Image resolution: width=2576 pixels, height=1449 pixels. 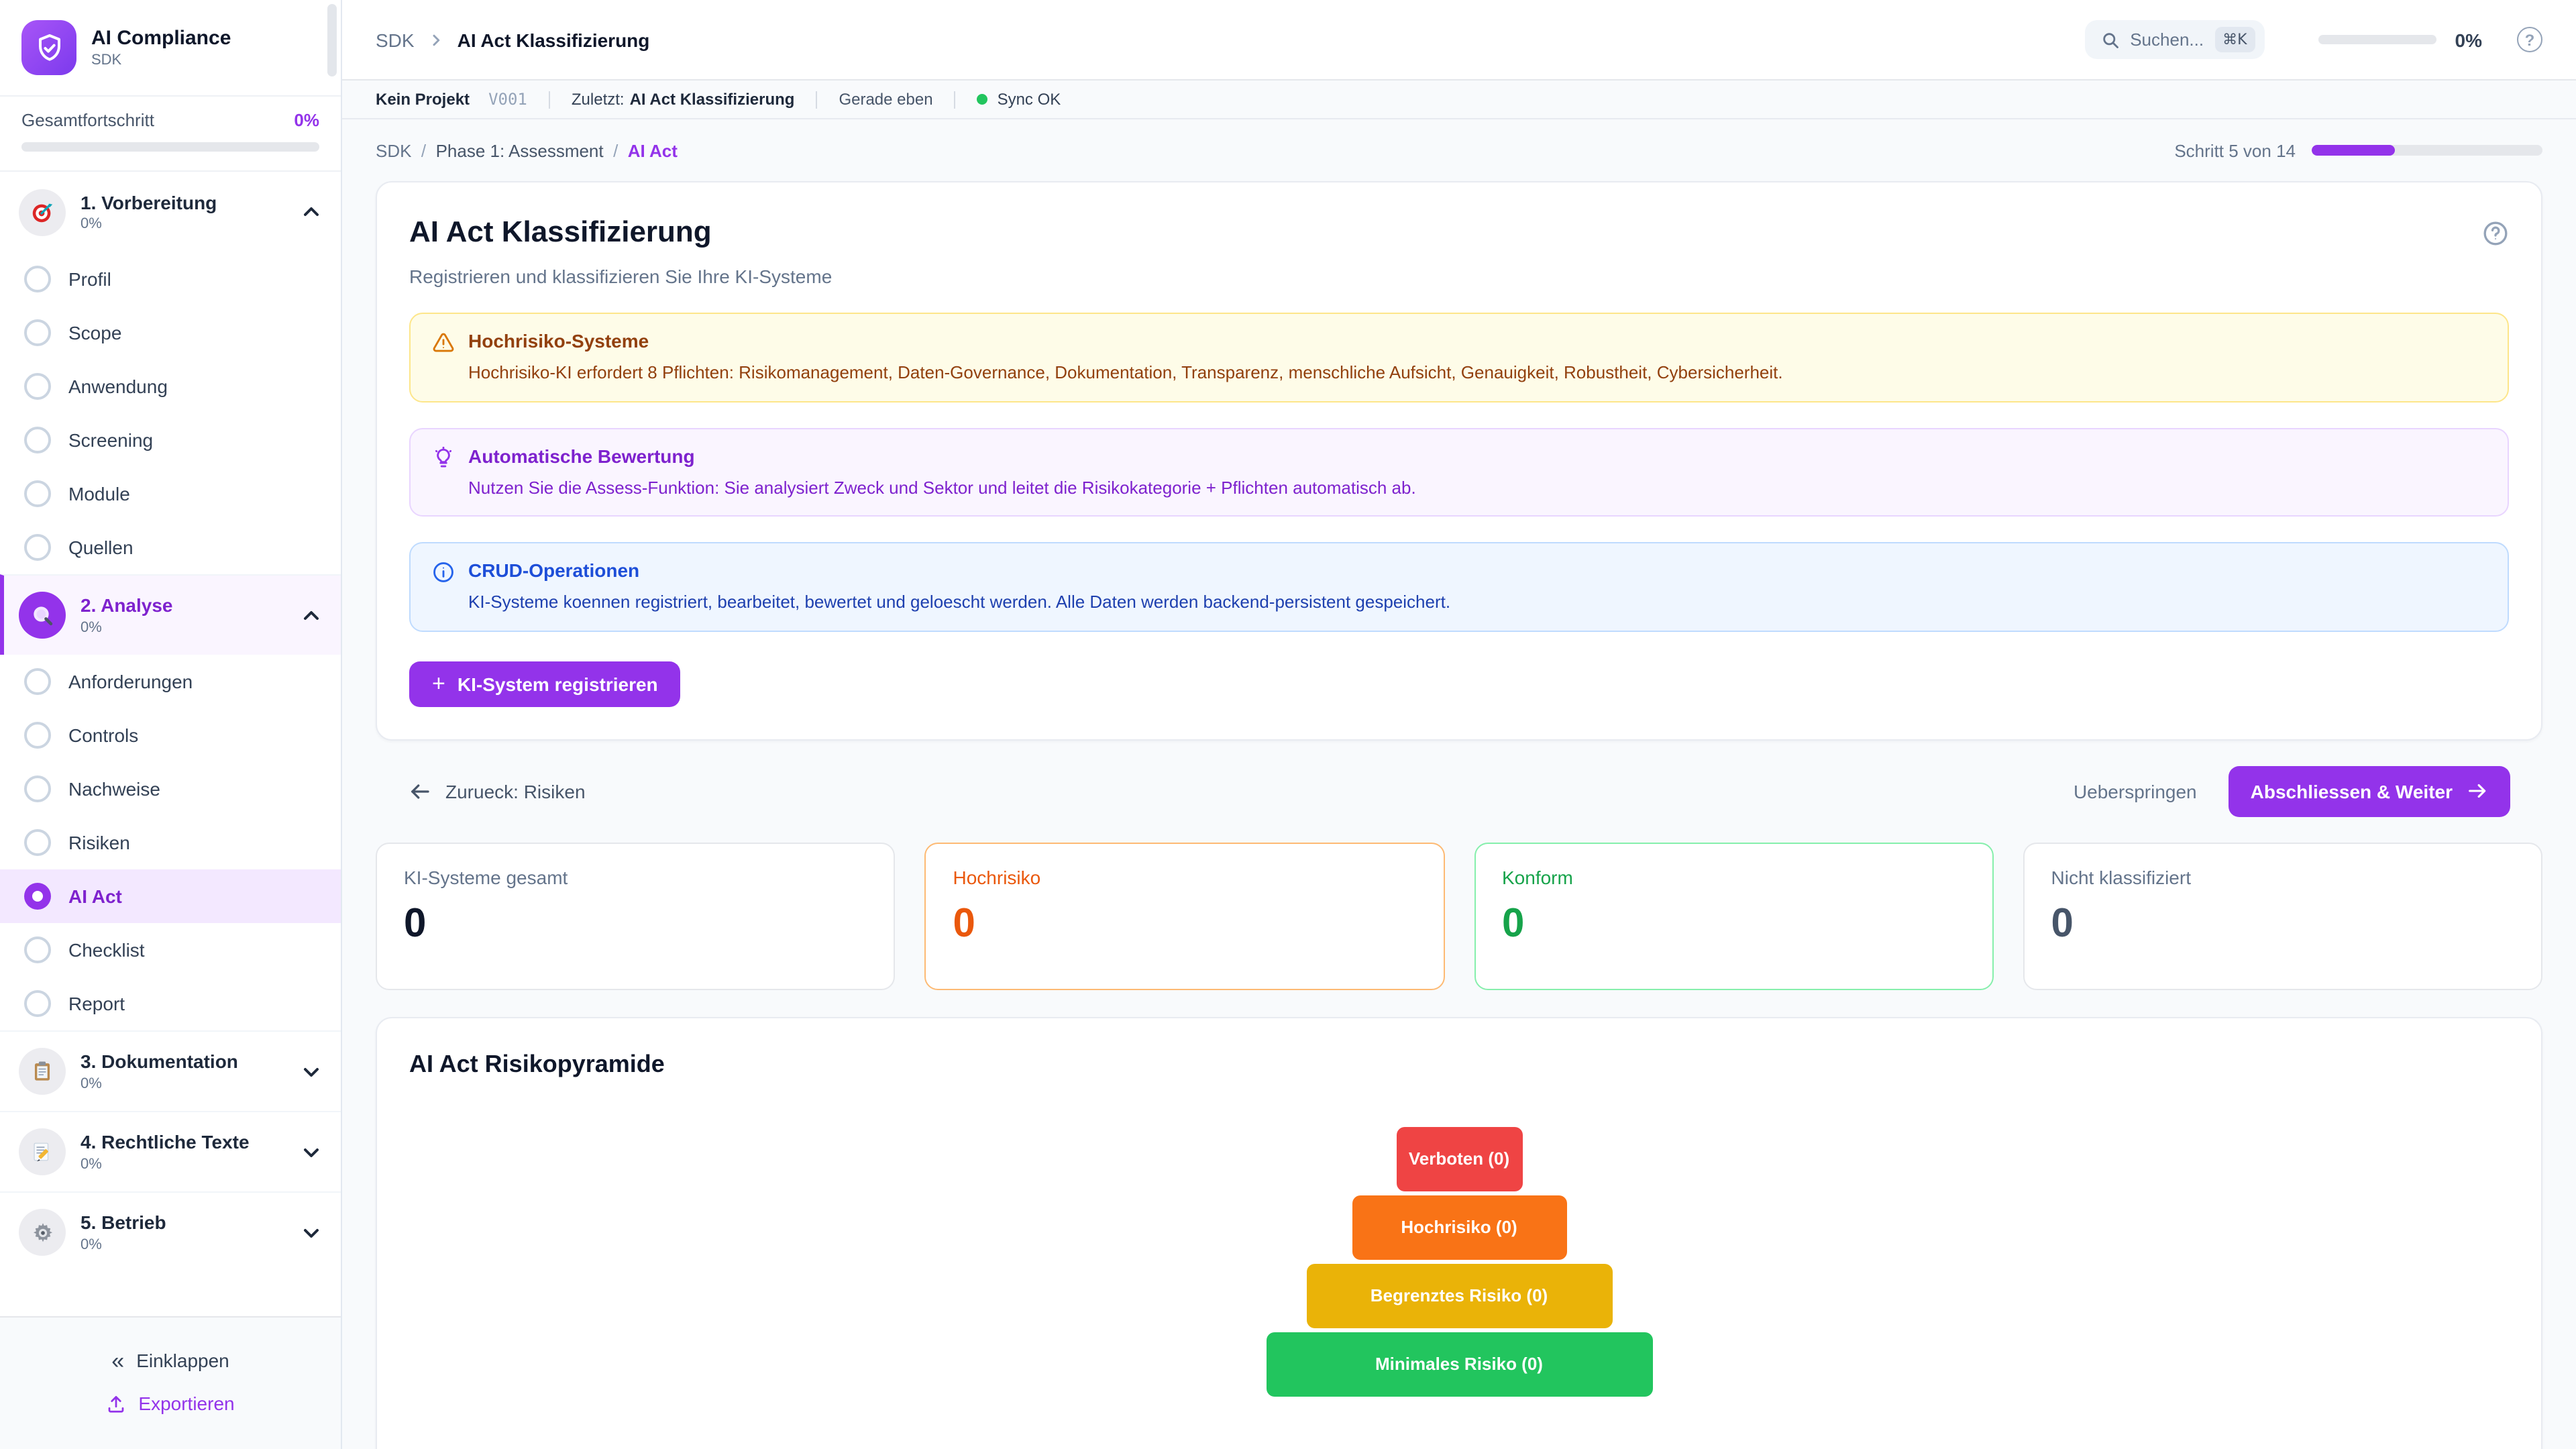 What do you see at coordinates (48, 47) in the screenshot?
I see `shield-check-icon` at bounding box center [48, 47].